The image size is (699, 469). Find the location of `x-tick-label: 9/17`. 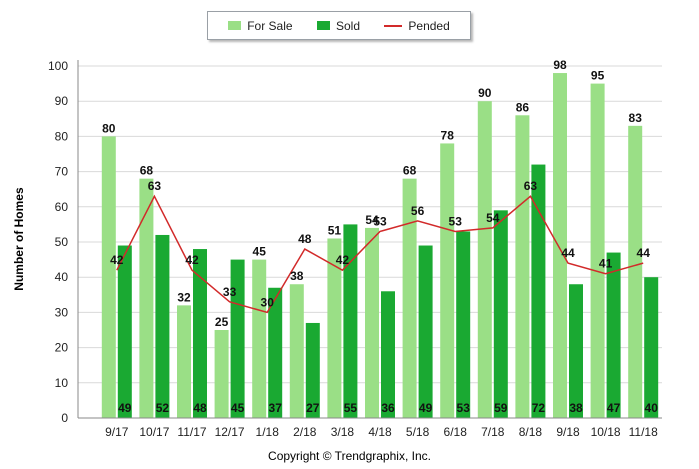

x-tick-label: 9/17 is located at coordinates (117, 432).